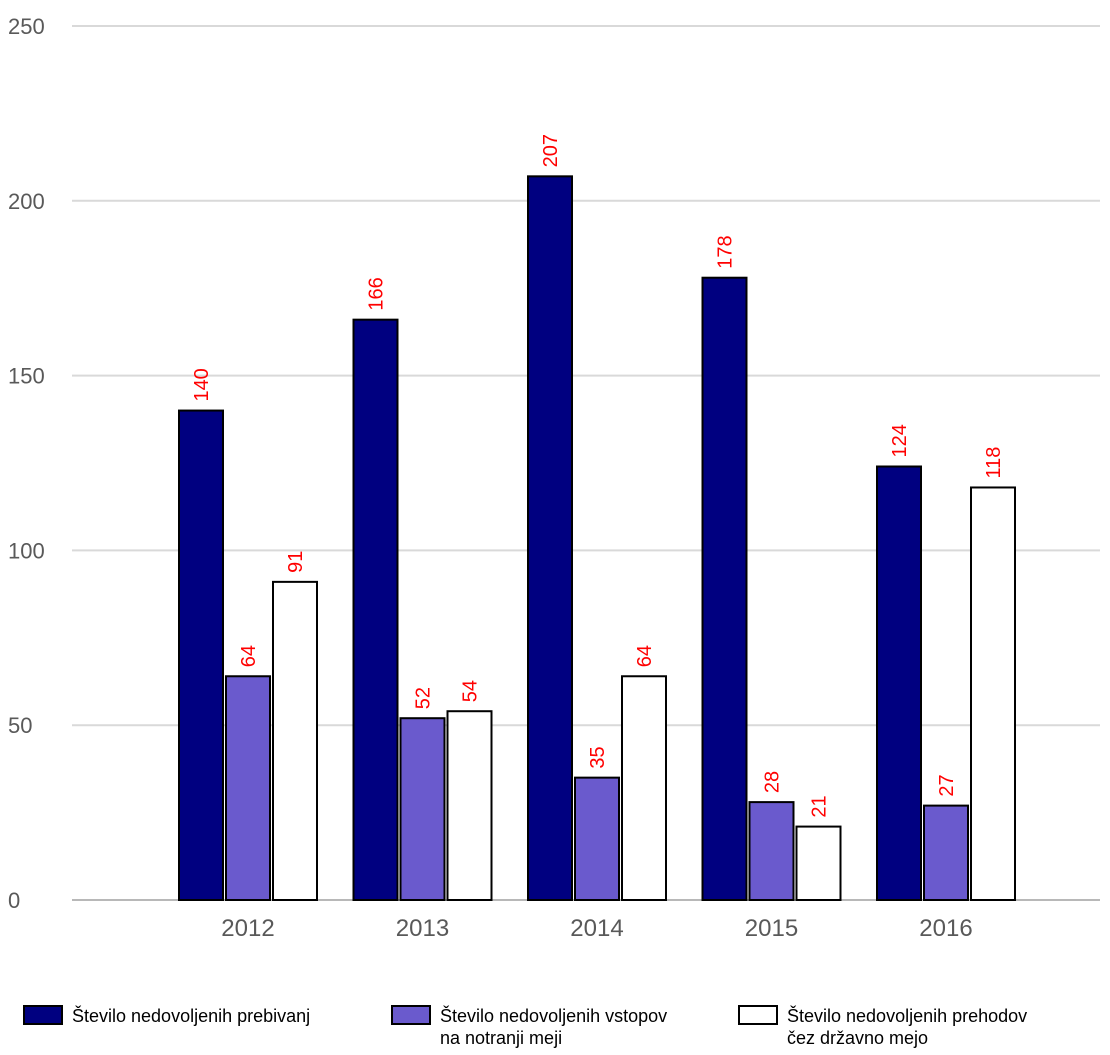 Image resolution: width=1110 pixels, height=1055 pixels. I want to click on legend-label-line: na notranji meji, so click(501, 1038).